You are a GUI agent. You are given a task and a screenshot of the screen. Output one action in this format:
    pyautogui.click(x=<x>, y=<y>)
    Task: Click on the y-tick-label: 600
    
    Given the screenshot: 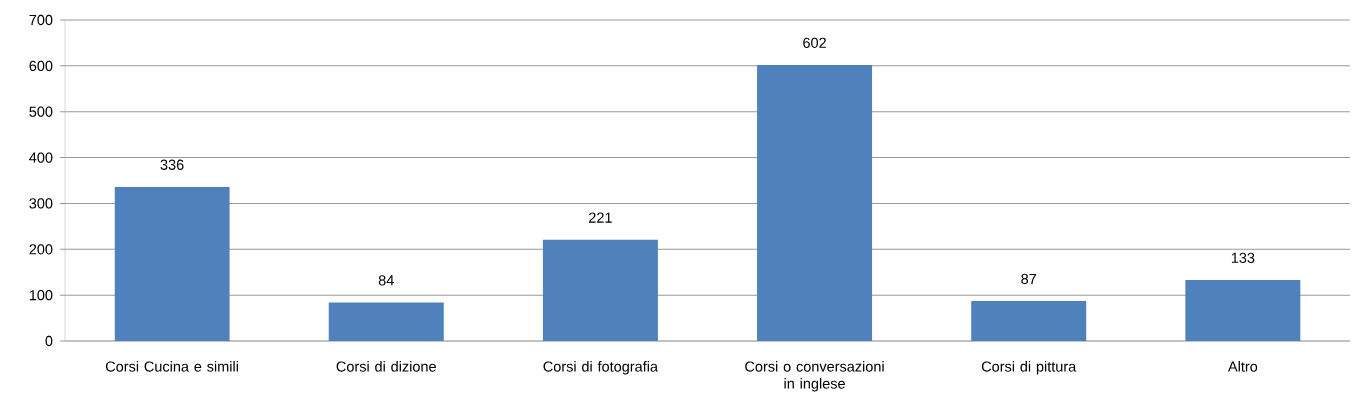 What is the action you would take?
    pyautogui.click(x=41, y=65)
    